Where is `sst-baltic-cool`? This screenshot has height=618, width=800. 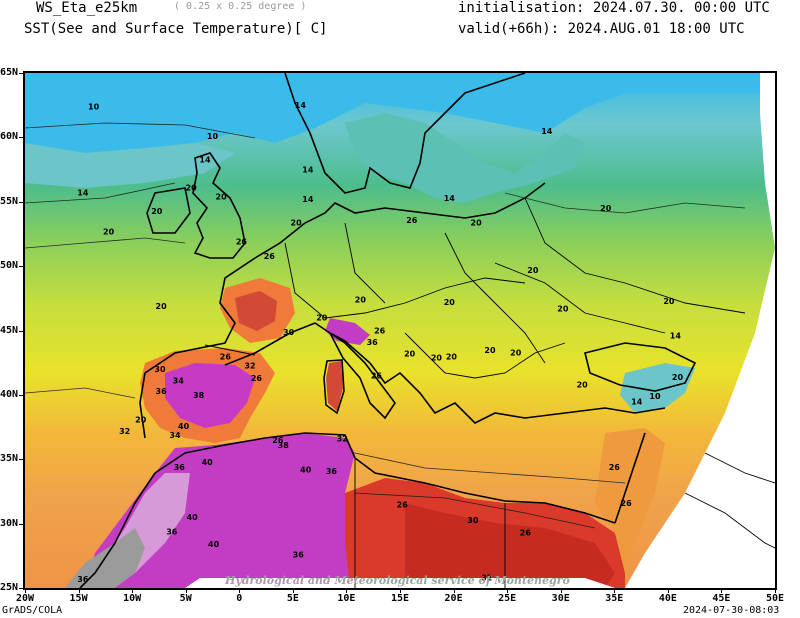 sst-baltic-cool is located at coordinates (465, 158).